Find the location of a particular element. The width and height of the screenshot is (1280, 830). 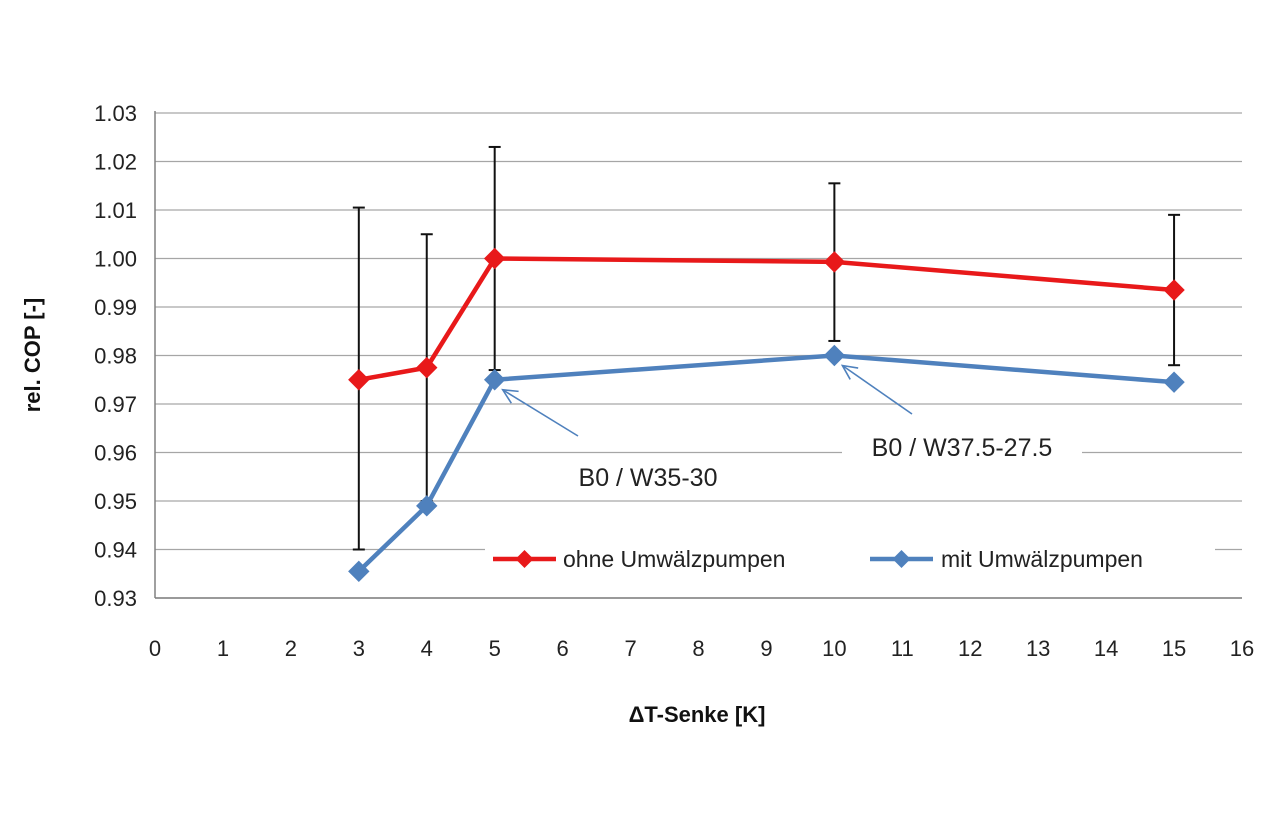

annotation-label: B0 / W37.5-27.5 is located at coordinates (962, 448).